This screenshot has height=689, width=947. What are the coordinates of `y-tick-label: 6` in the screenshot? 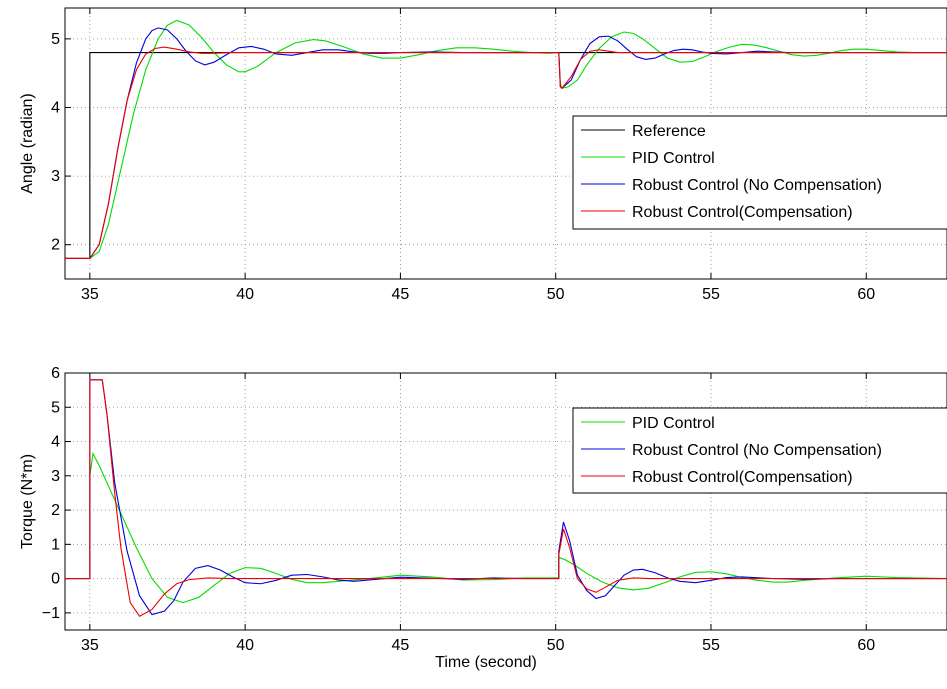 It's located at (55, 373).